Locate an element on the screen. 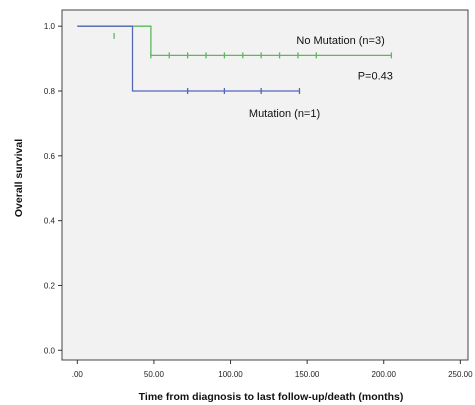 This screenshot has height=405, width=475. annotation-layer: No Mutation (n=3) Mutation (n=1) P=0.43 is located at coordinates (321, 77).